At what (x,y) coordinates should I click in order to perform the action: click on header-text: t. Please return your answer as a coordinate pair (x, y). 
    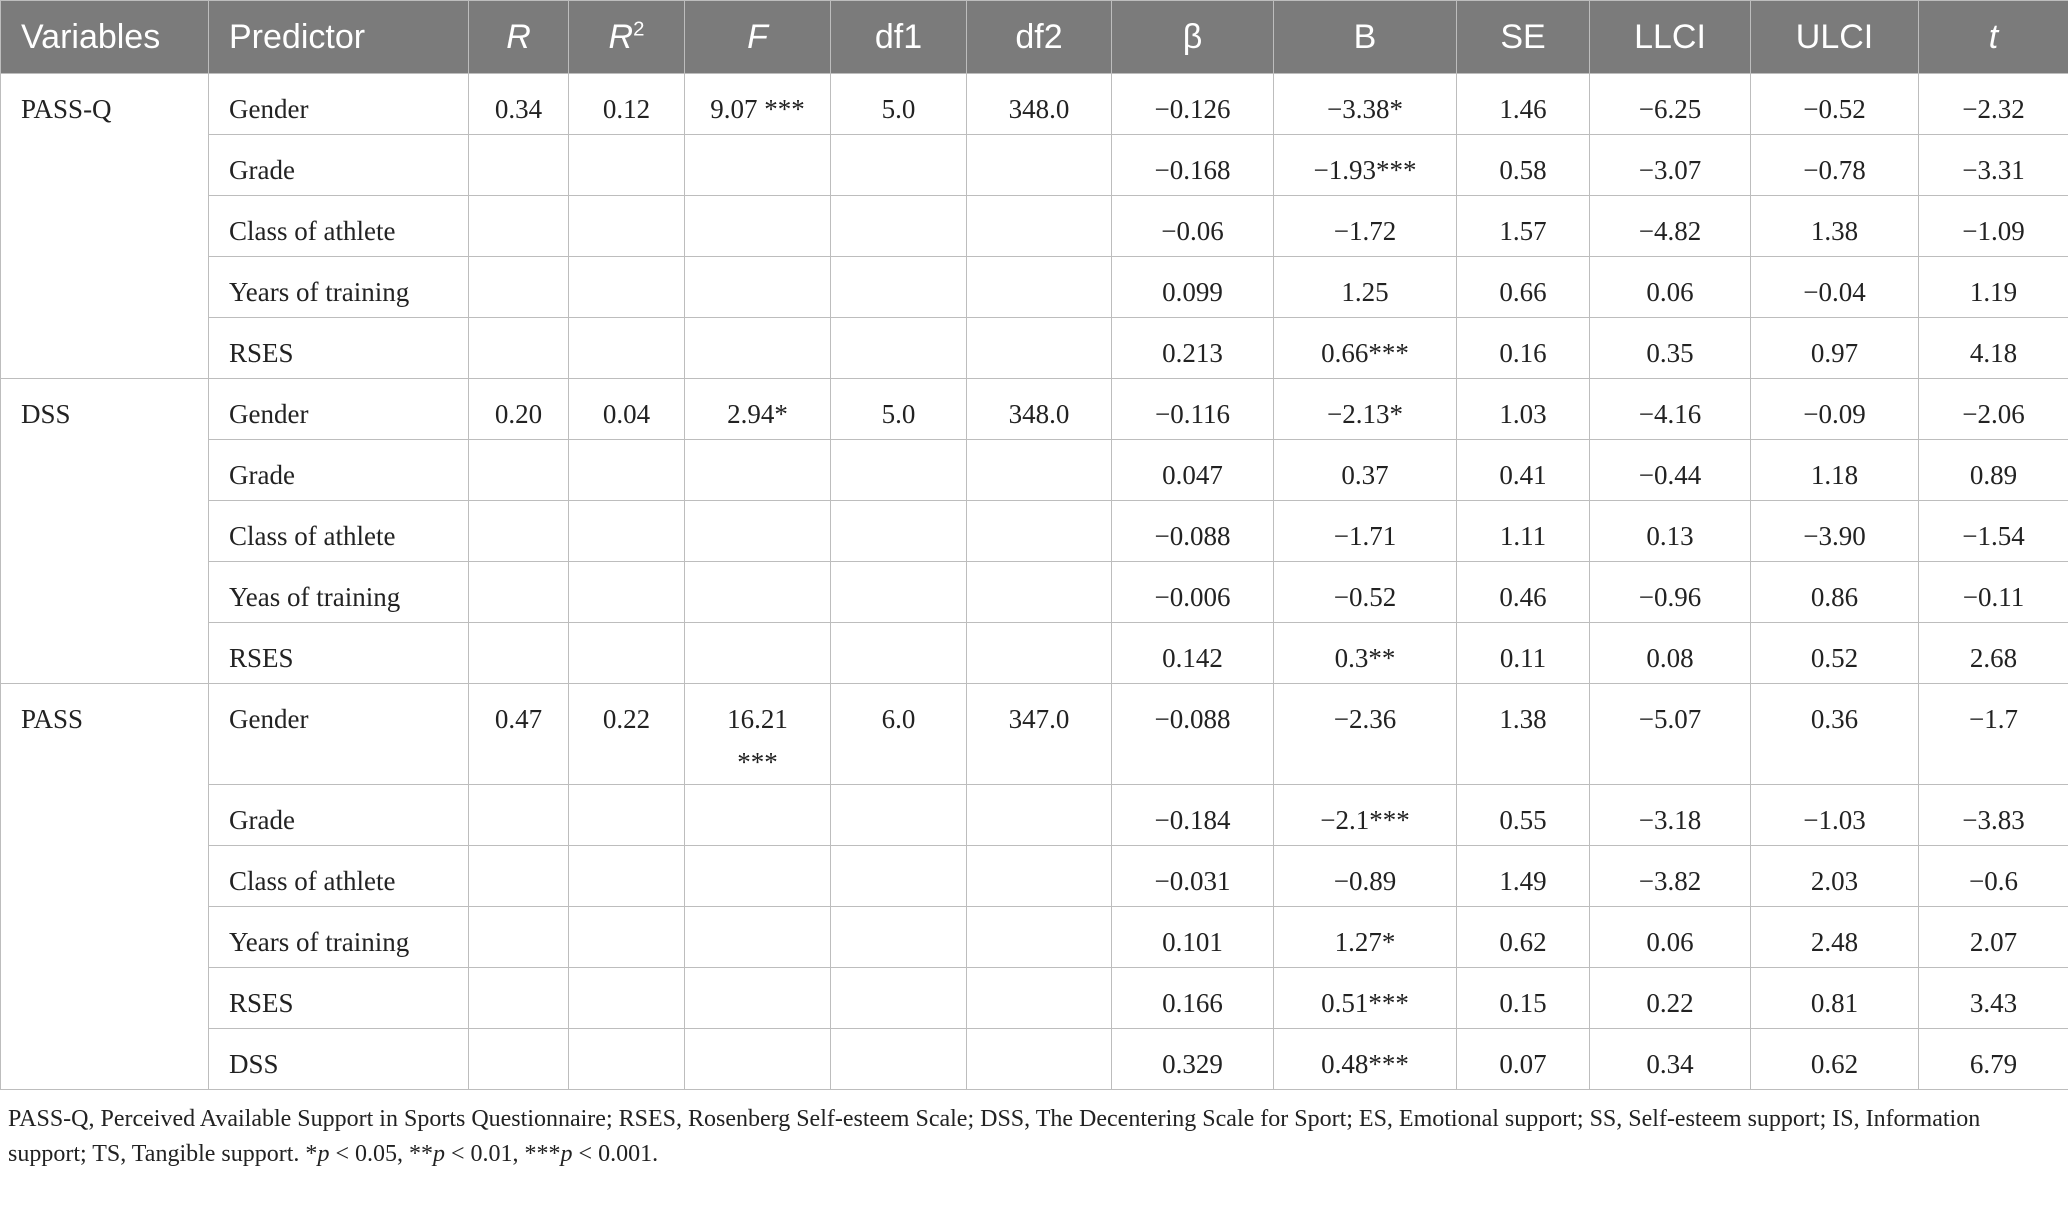
    Looking at the image, I should click on (1993, 36).